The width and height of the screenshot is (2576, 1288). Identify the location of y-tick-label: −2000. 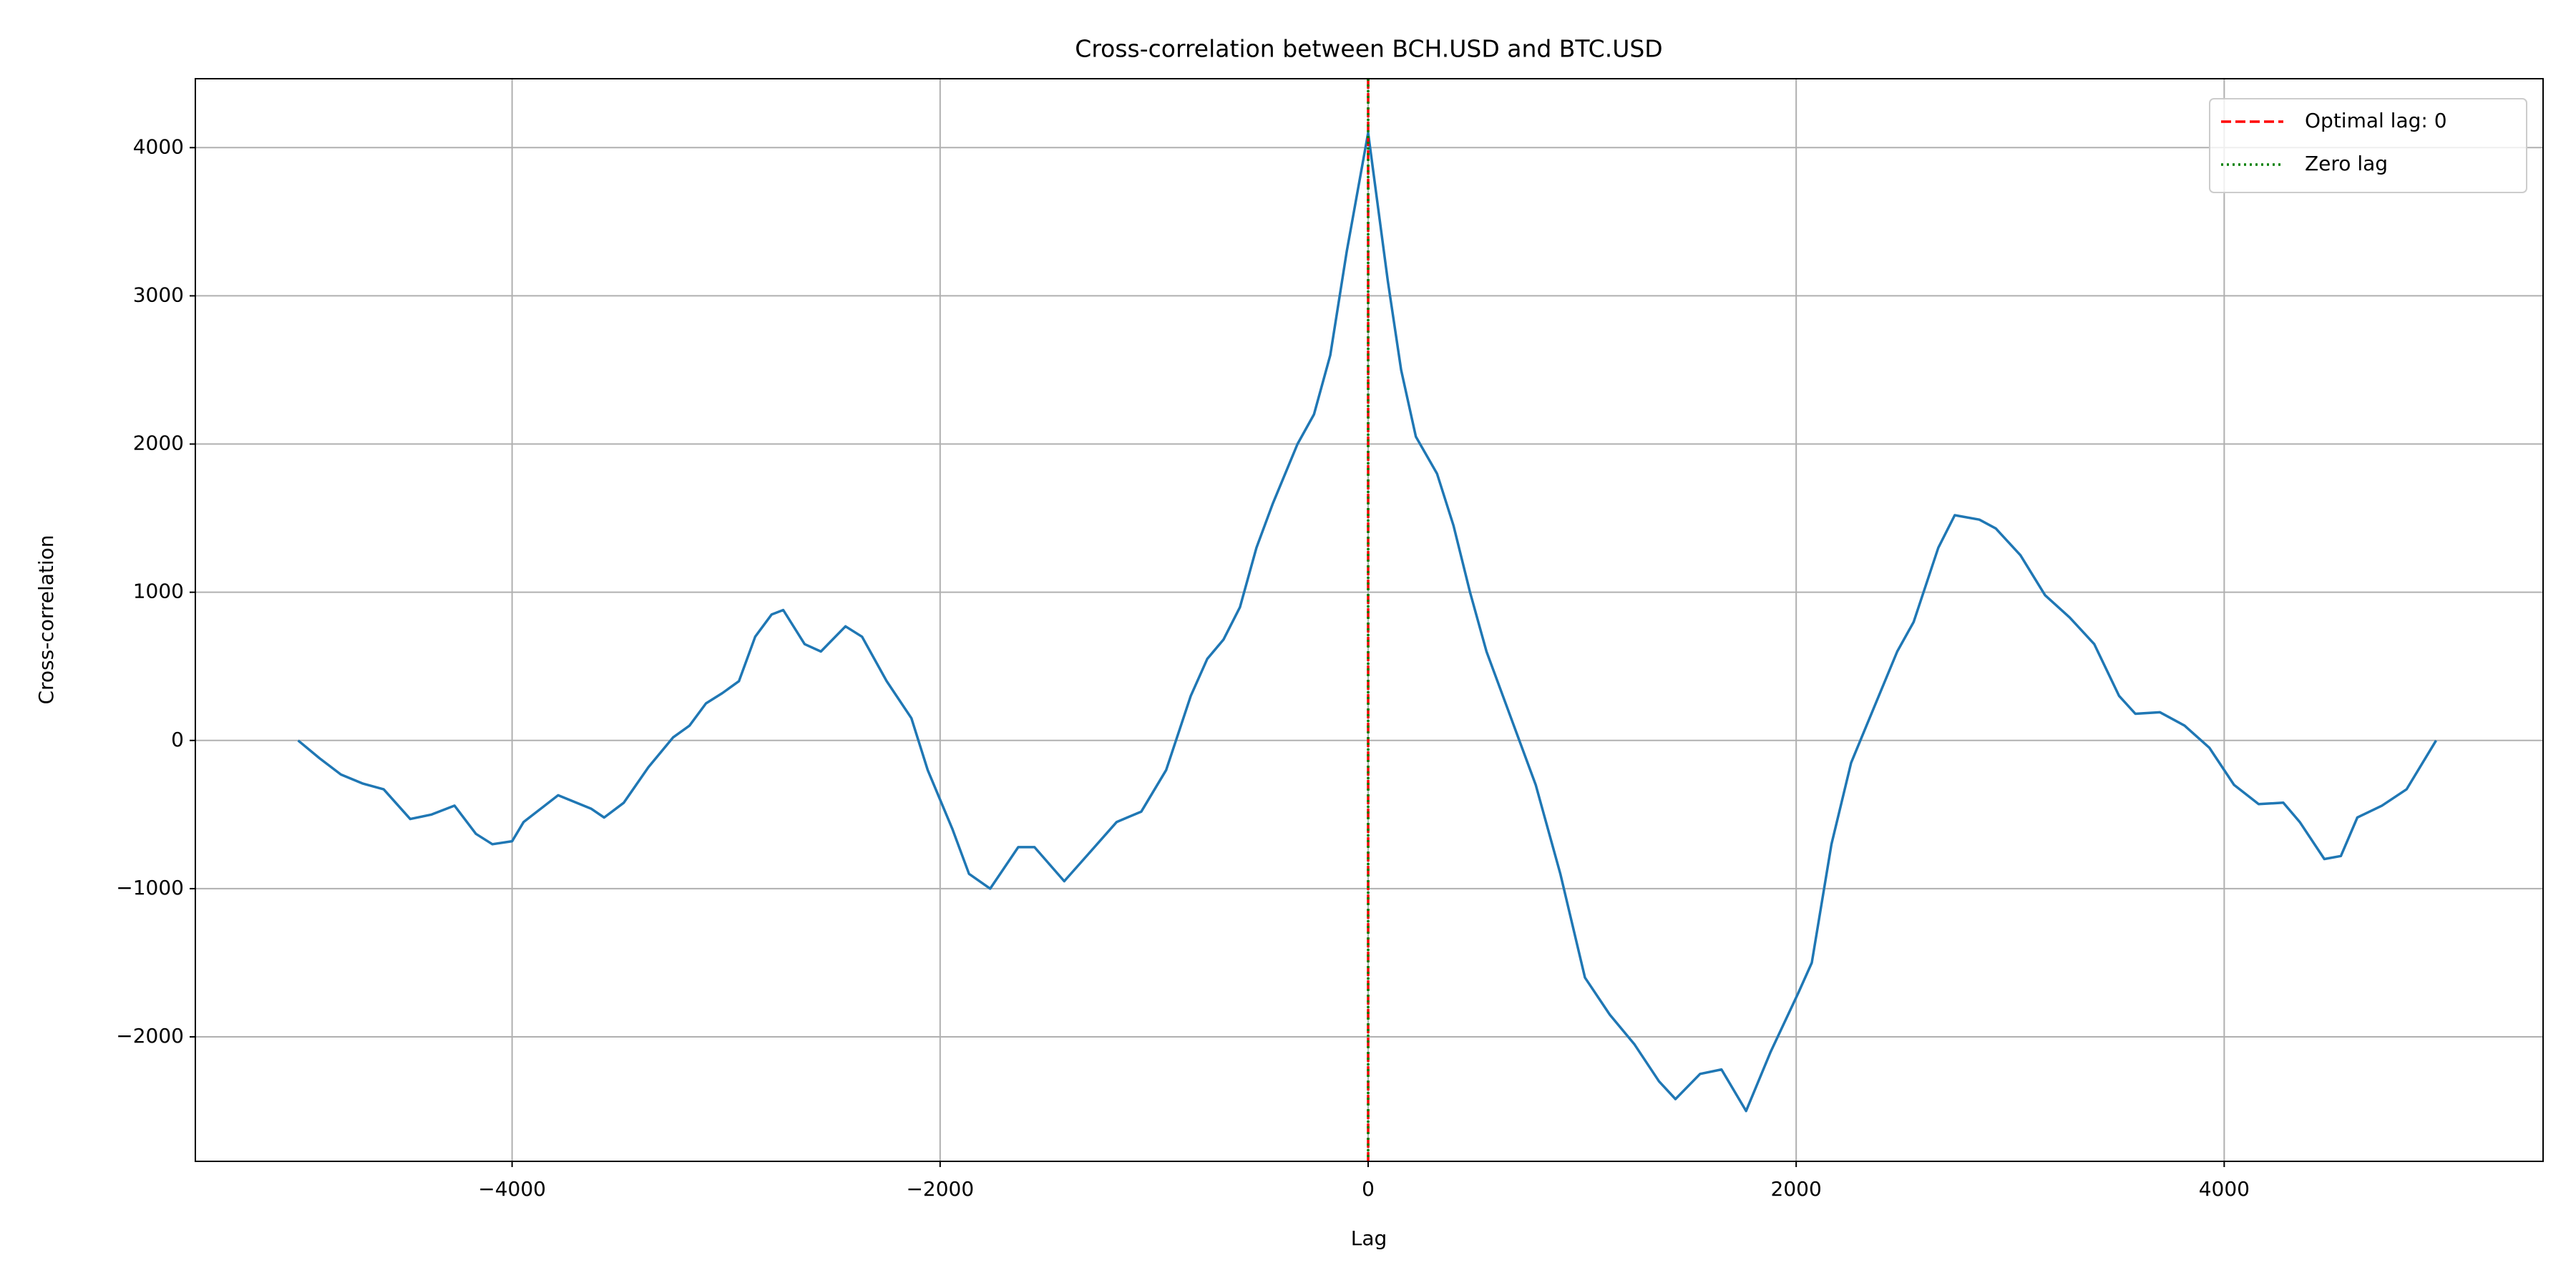
(150, 1036).